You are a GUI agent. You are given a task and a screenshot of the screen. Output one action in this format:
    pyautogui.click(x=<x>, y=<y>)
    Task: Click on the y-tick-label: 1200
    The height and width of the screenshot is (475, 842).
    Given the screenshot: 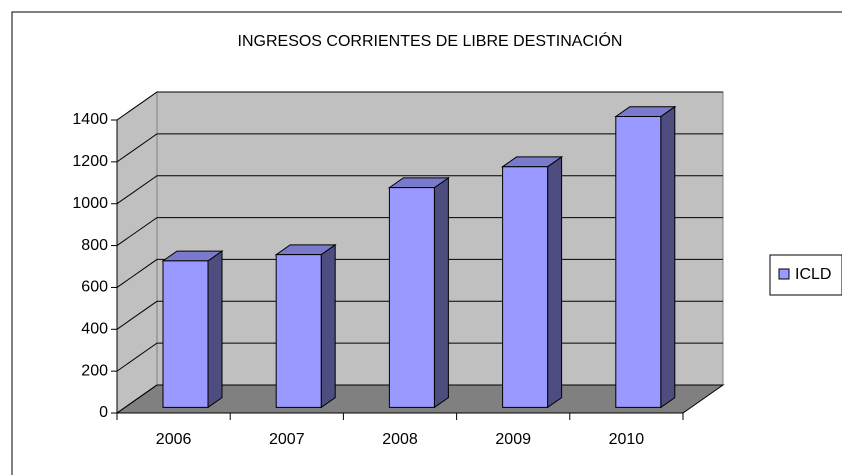 What is the action you would take?
    pyautogui.click(x=90, y=161)
    